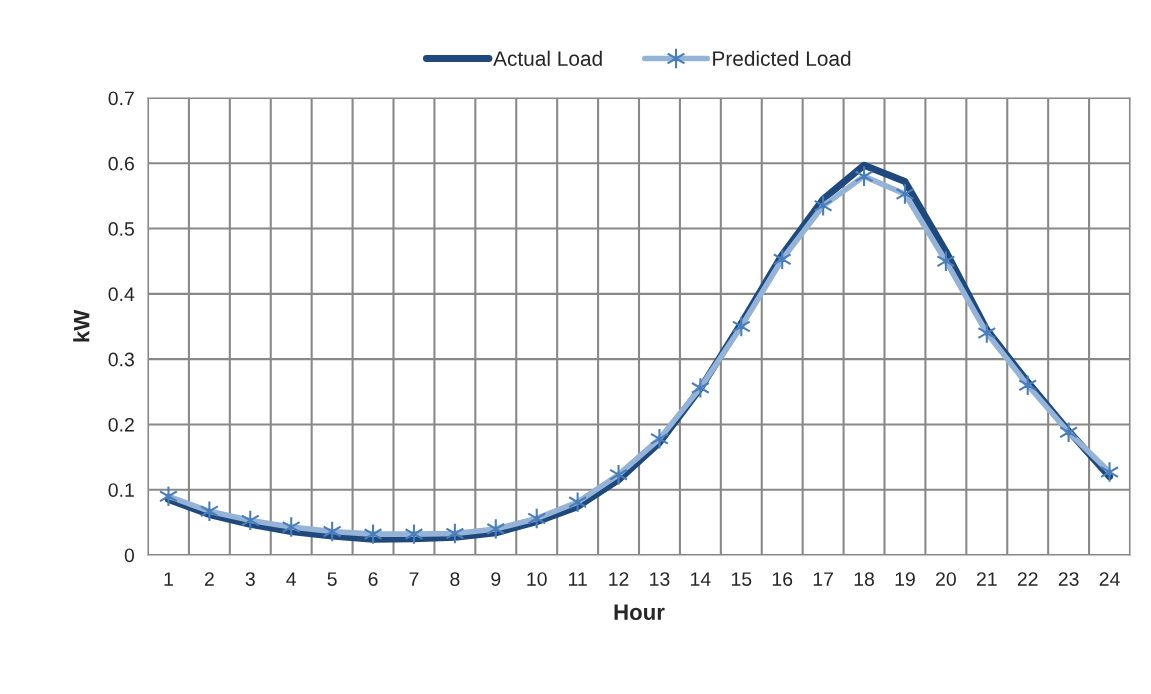  Describe the element at coordinates (81, 325) in the screenshot. I see `y-axis-title: kW` at that location.